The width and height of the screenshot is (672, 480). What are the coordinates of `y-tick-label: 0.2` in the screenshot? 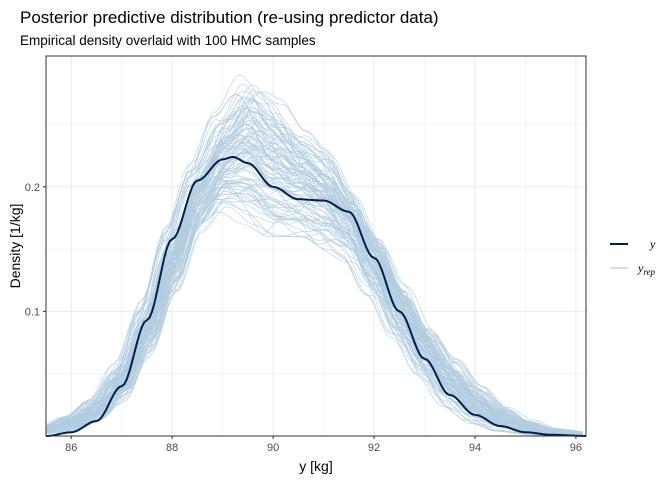 It's located at (32, 188).